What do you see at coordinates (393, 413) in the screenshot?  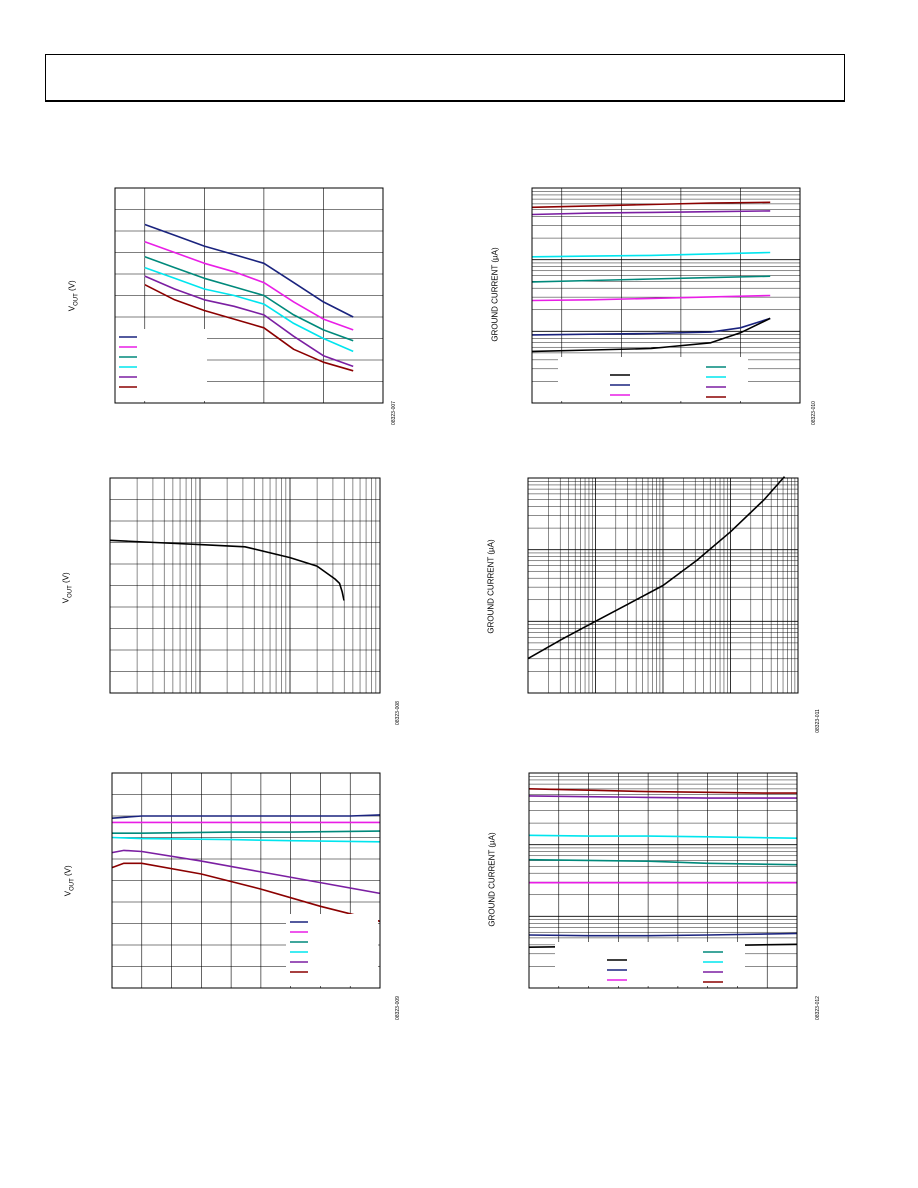 I see `figure-code-1: 08323-007` at bounding box center [393, 413].